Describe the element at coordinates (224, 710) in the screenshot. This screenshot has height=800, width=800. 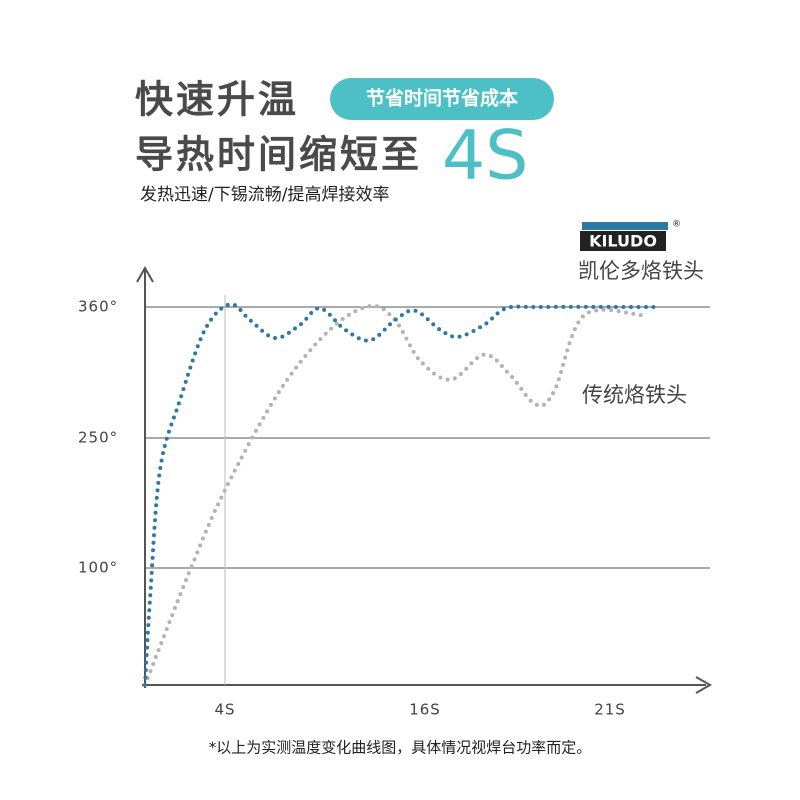
I see `x-tick-label: 4S` at that location.